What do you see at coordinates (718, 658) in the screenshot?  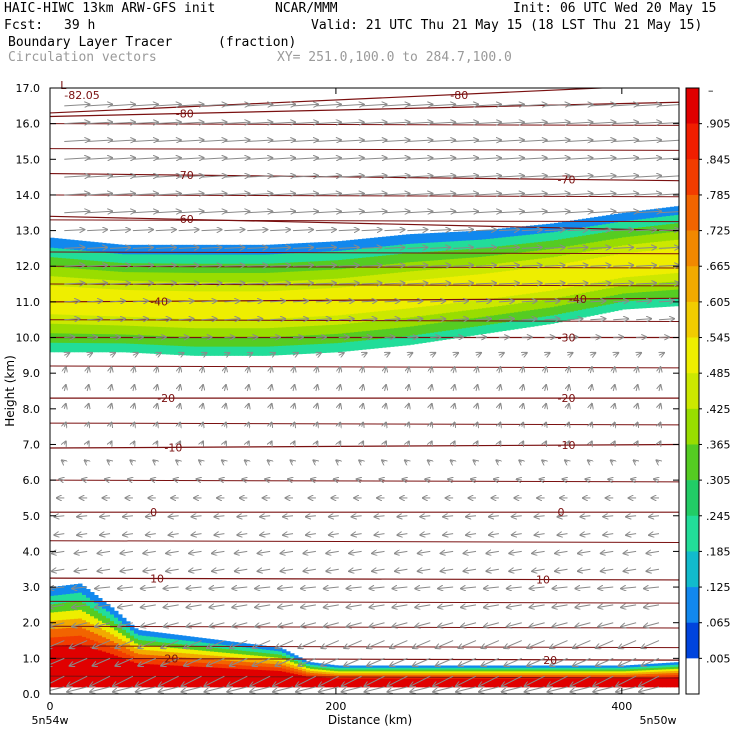 I see `colorbar-label: .005` at bounding box center [718, 658].